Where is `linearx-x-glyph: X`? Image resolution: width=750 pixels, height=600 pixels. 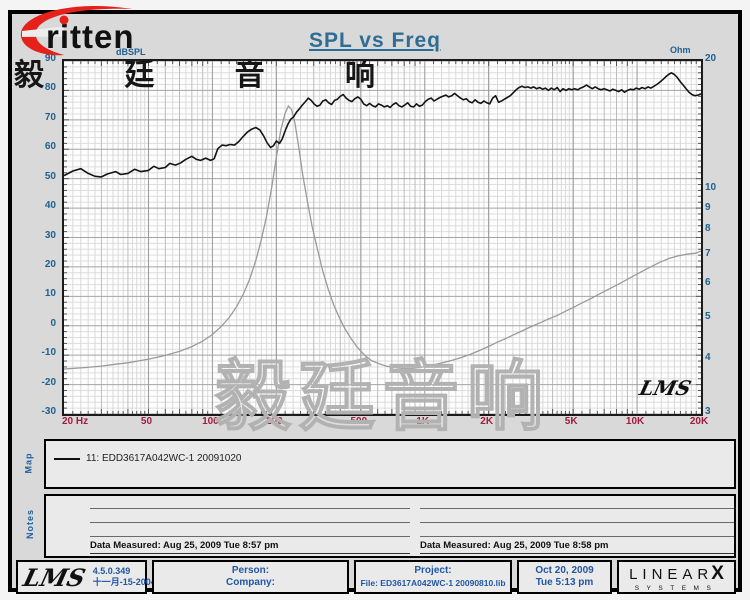
linearx-x-glyph: X is located at coordinates (717, 573).